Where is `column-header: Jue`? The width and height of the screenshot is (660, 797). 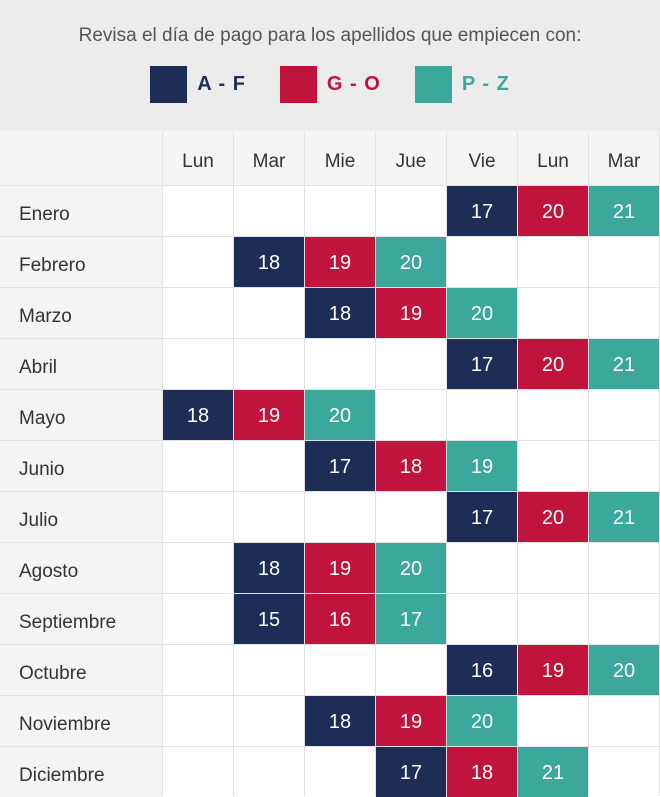 column-header: Jue is located at coordinates (411, 158).